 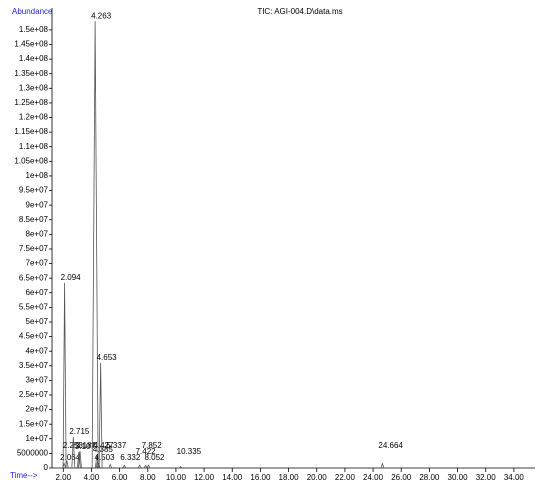 What do you see at coordinates (373, 477) in the screenshot?
I see `x-tick-label: 24.00` at bounding box center [373, 477].